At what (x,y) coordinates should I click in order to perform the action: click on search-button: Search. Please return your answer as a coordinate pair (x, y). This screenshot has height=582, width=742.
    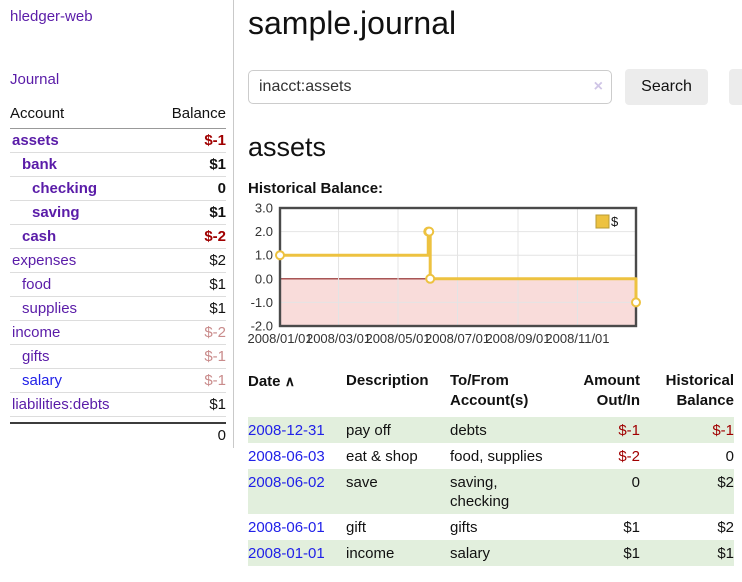
    Looking at the image, I should click on (666, 87).